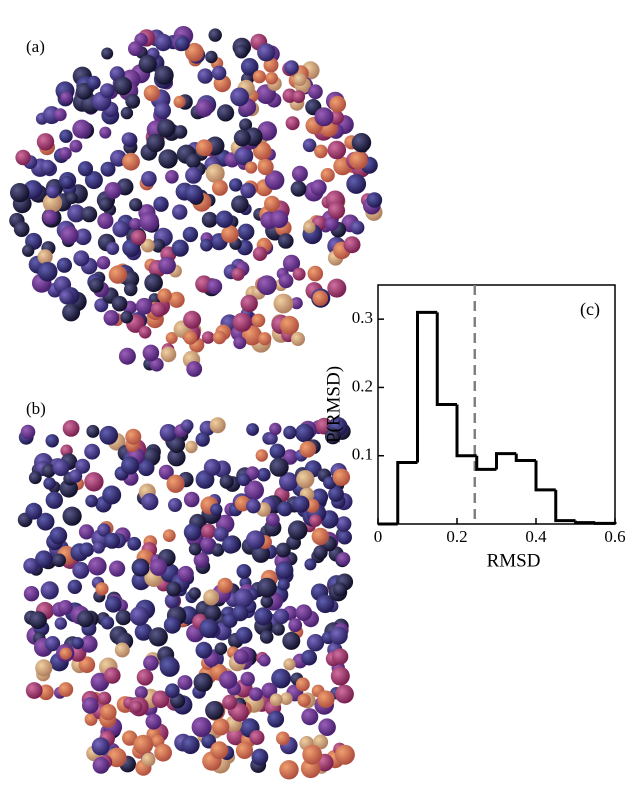 Image resolution: width=635 pixels, height=790 pixels. I want to click on x-tick-label: 0.4, so click(536, 536).